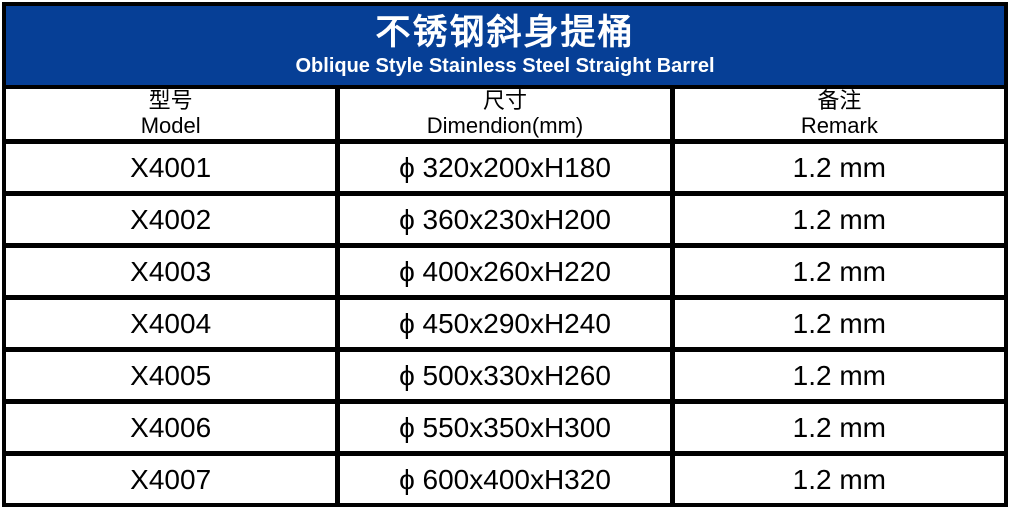 The height and width of the screenshot is (509, 1010). I want to click on model-cell: X4005, so click(171, 375).